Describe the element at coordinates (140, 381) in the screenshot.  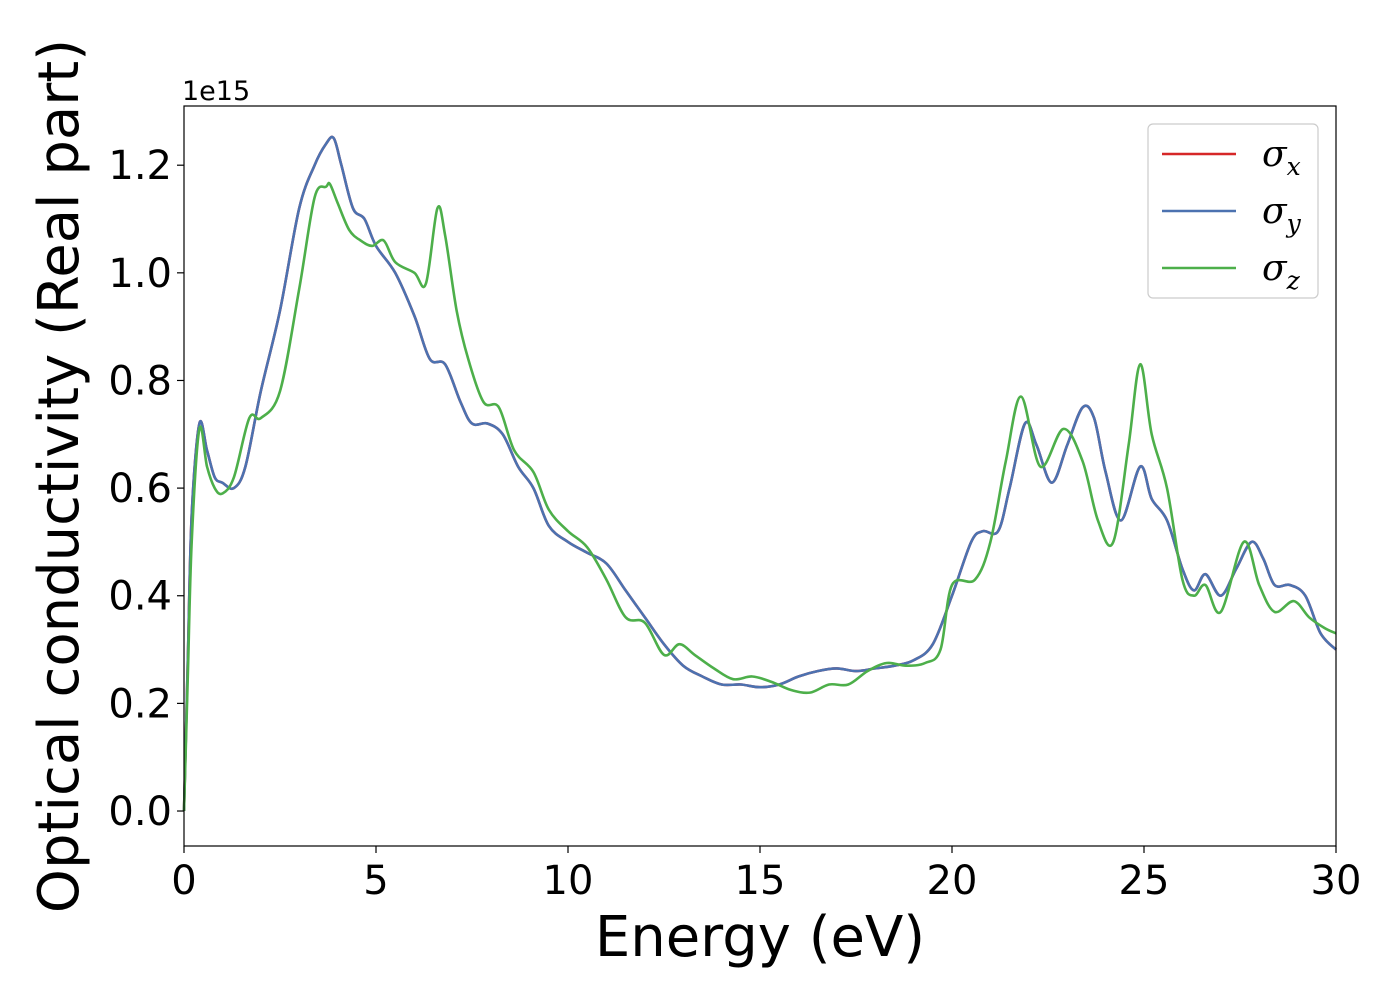
I see `y-tick-label: 0.8` at that location.